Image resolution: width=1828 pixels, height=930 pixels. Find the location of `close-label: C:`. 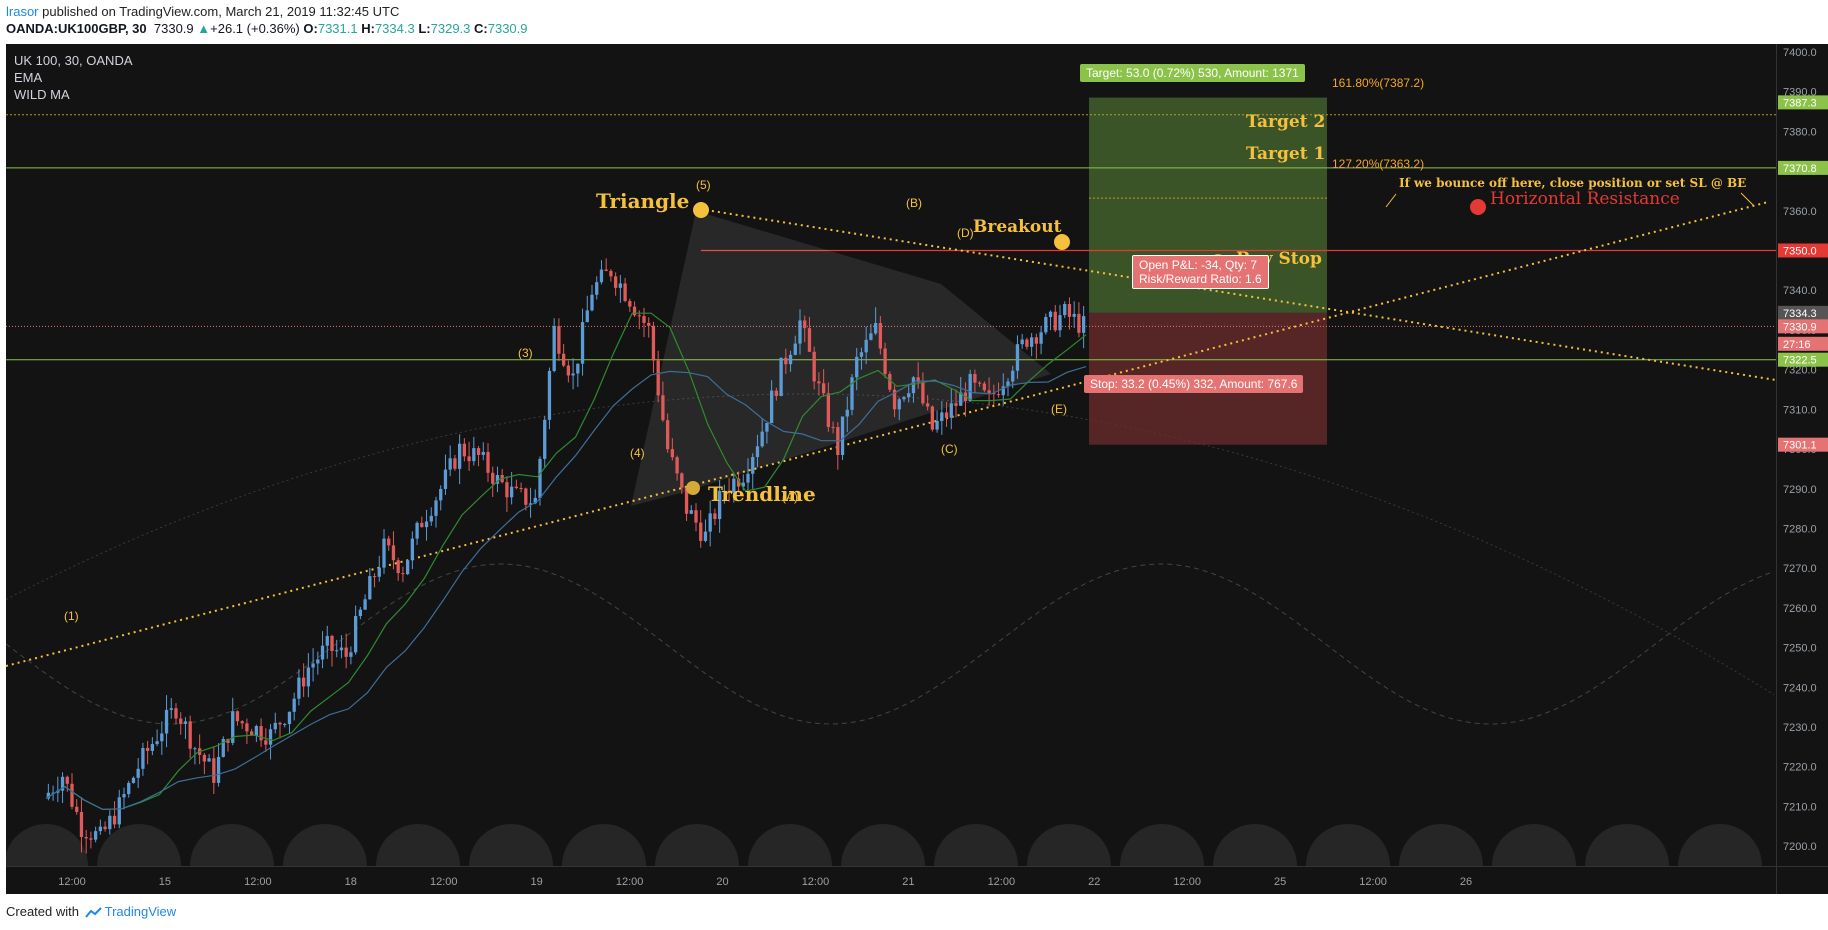

close-label: C: is located at coordinates (481, 28).